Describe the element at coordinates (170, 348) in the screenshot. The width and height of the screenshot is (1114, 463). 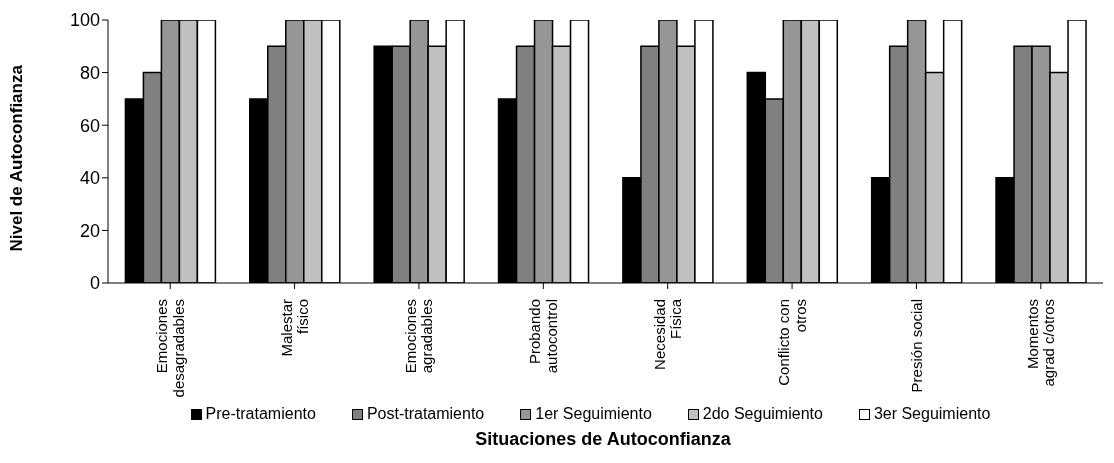
I see `x-tick-label: Emociones desagradables` at that location.